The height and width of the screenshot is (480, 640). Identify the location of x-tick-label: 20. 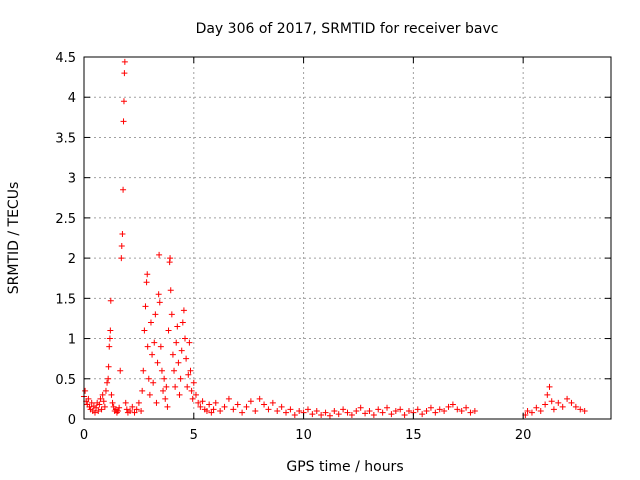
(523, 435).